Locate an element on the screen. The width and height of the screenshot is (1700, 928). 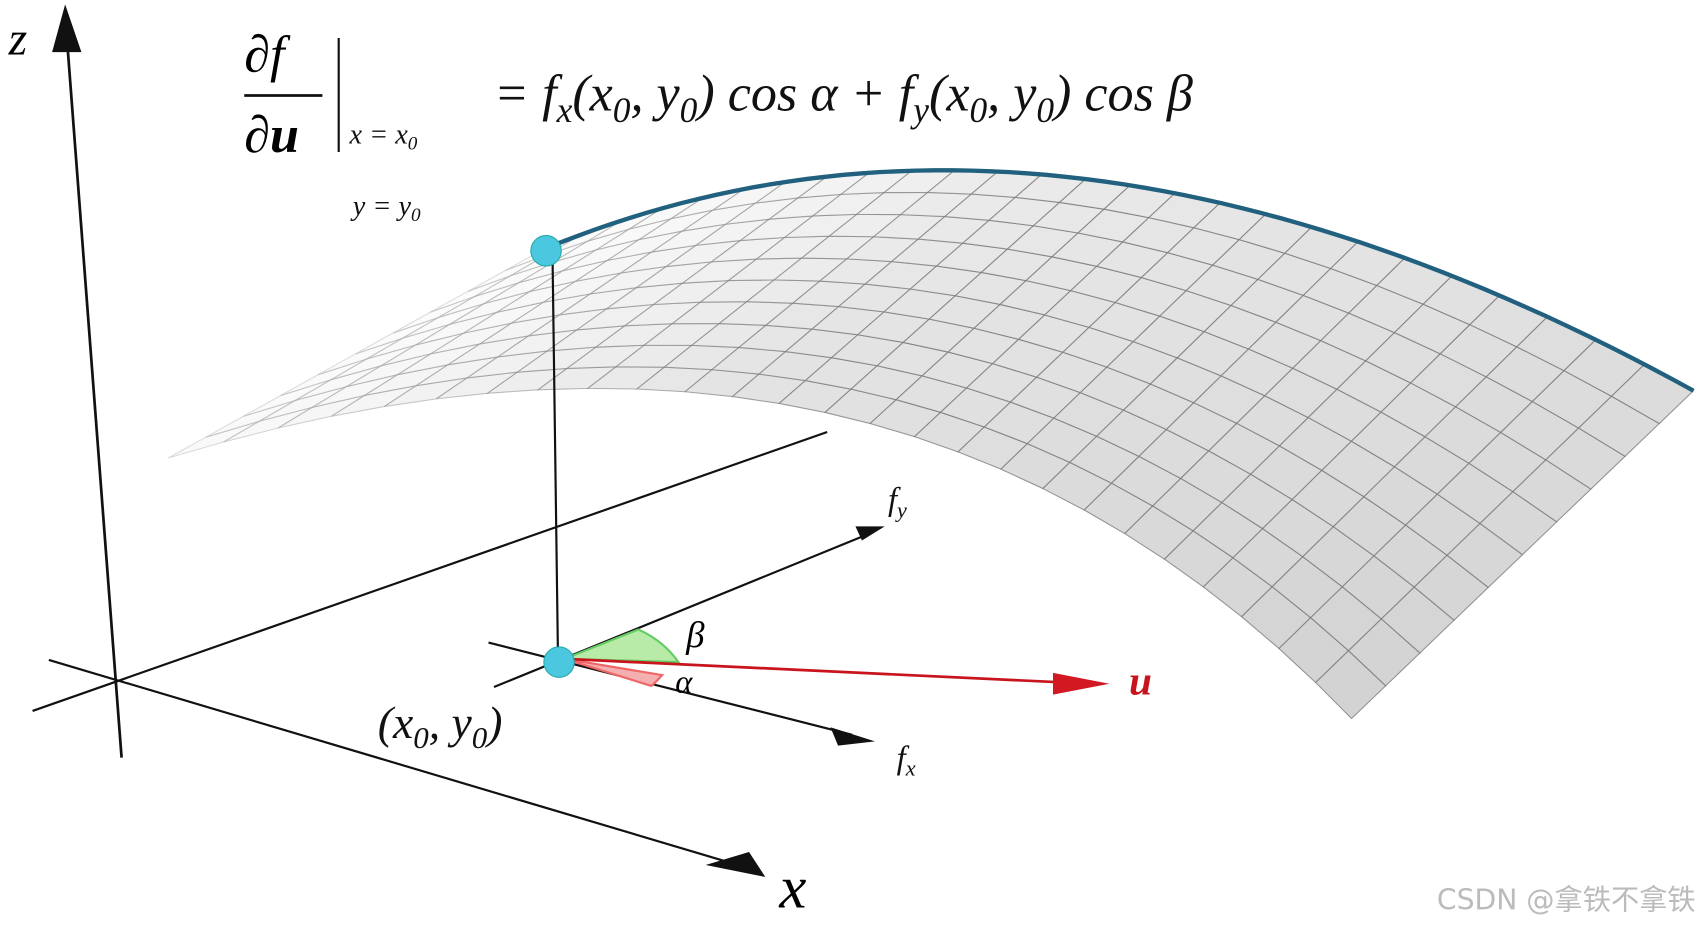
fy-arrow is located at coordinates (870, 533).